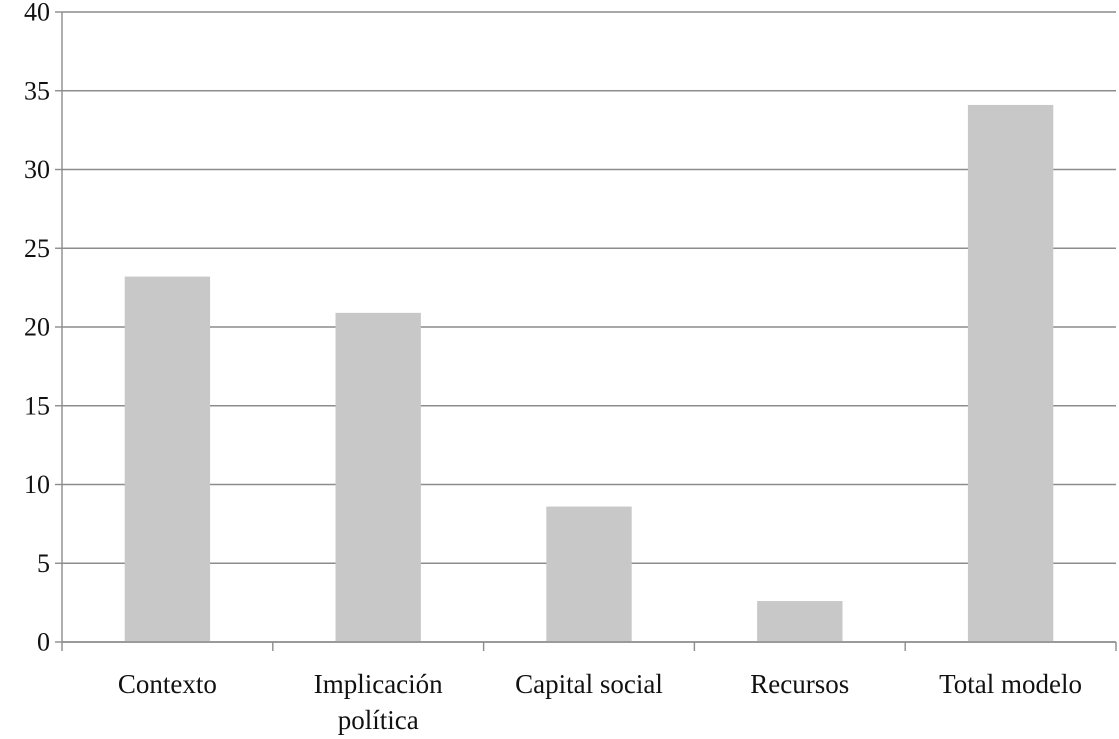 The image size is (1119, 739). Describe the element at coordinates (378, 720) in the screenshot. I see `x-category-label-line: política` at that location.